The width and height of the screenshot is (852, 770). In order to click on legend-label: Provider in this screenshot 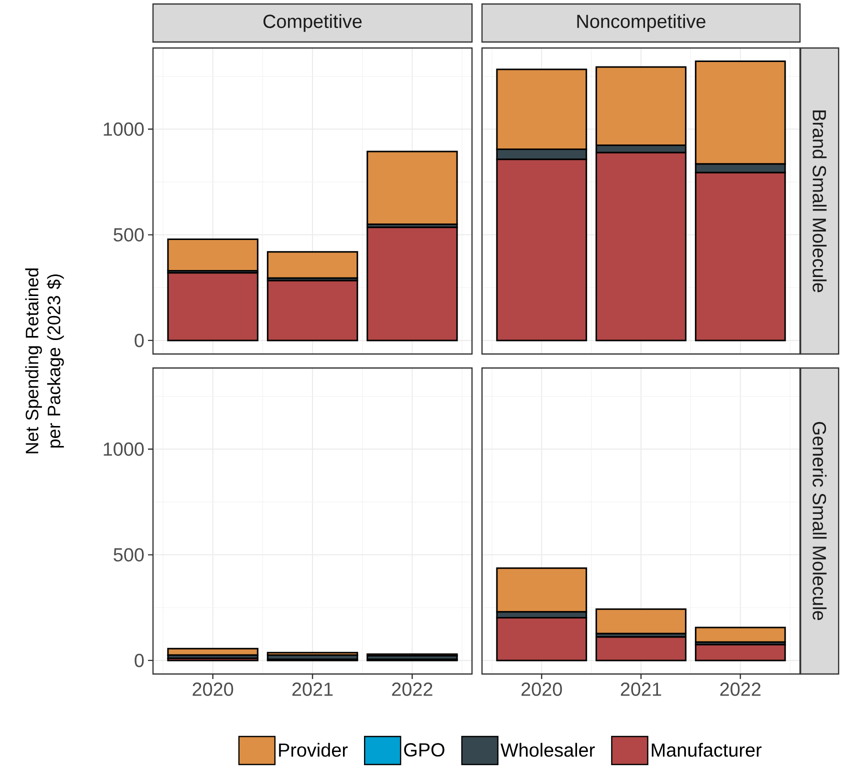, I will do `click(313, 749)`.